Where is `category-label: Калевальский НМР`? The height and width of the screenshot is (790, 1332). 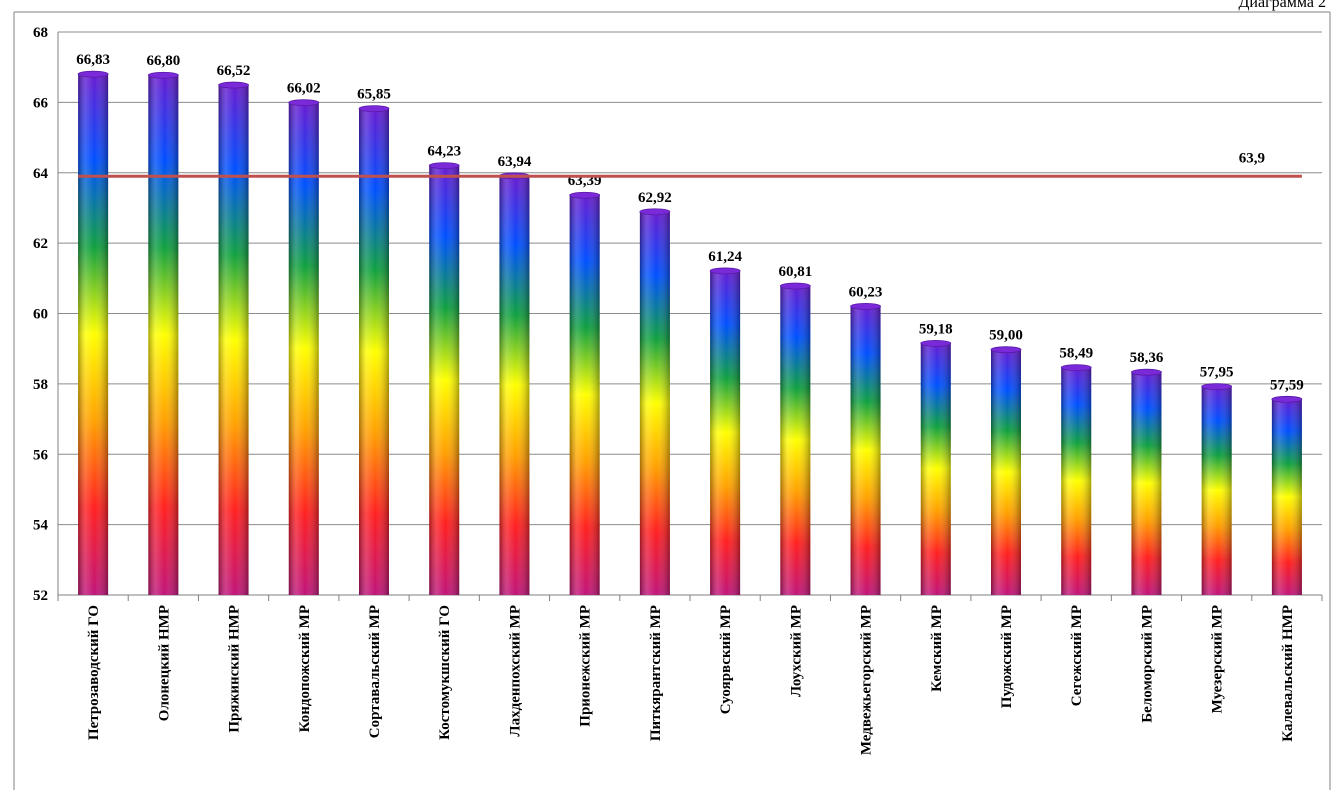
category-label: Калевальский НМР is located at coordinates (1288, 673).